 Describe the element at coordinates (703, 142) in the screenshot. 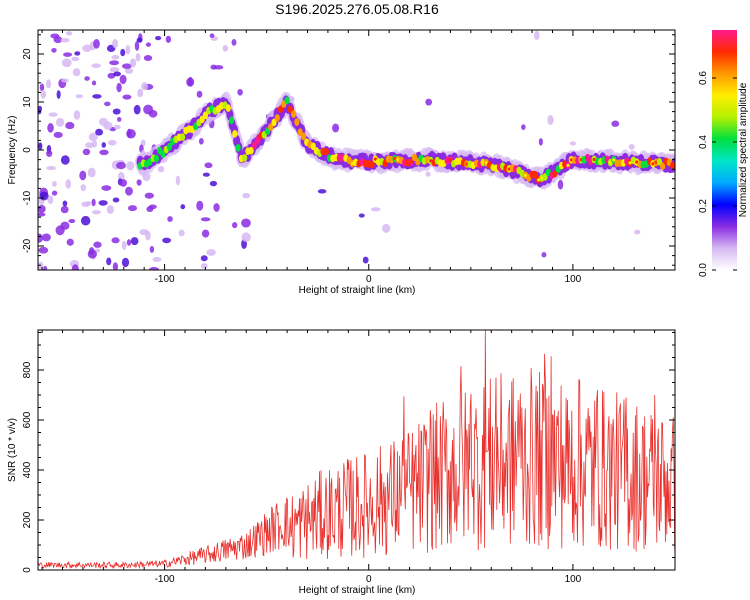

I see `colorbar-tick-label: 0.4` at that location.